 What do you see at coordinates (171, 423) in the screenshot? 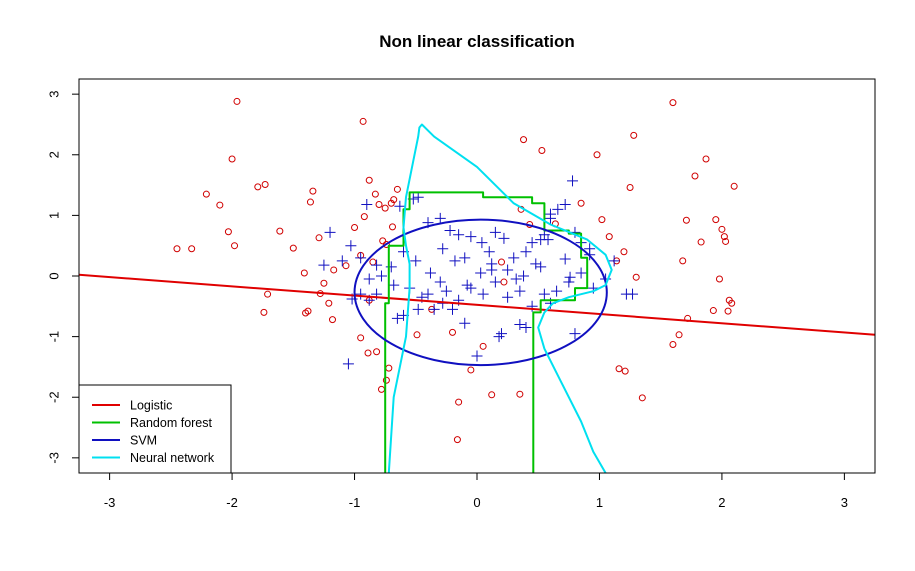
I see `legend-label: Random forest` at bounding box center [171, 423].